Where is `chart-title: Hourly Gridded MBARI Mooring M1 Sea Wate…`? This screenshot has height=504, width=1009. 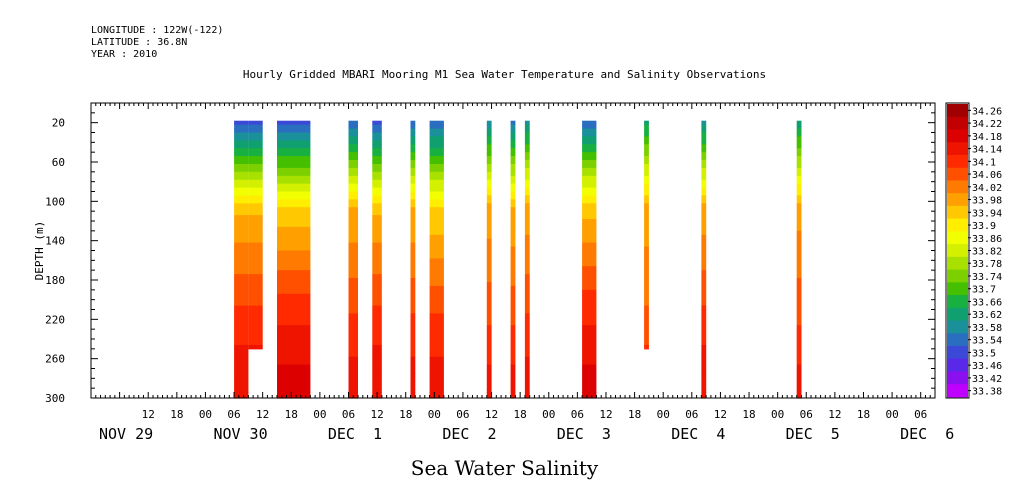 chart-title: Hourly Gridded MBARI Mooring M1 Sea Wate… is located at coordinates (504, 74).